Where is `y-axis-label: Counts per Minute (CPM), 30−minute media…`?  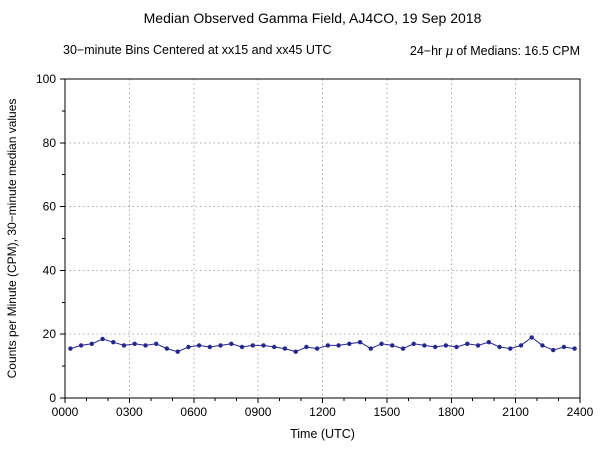
y-axis-label: Counts per Minute (CPM), 30−minute media… is located at coordinates (12, 239).